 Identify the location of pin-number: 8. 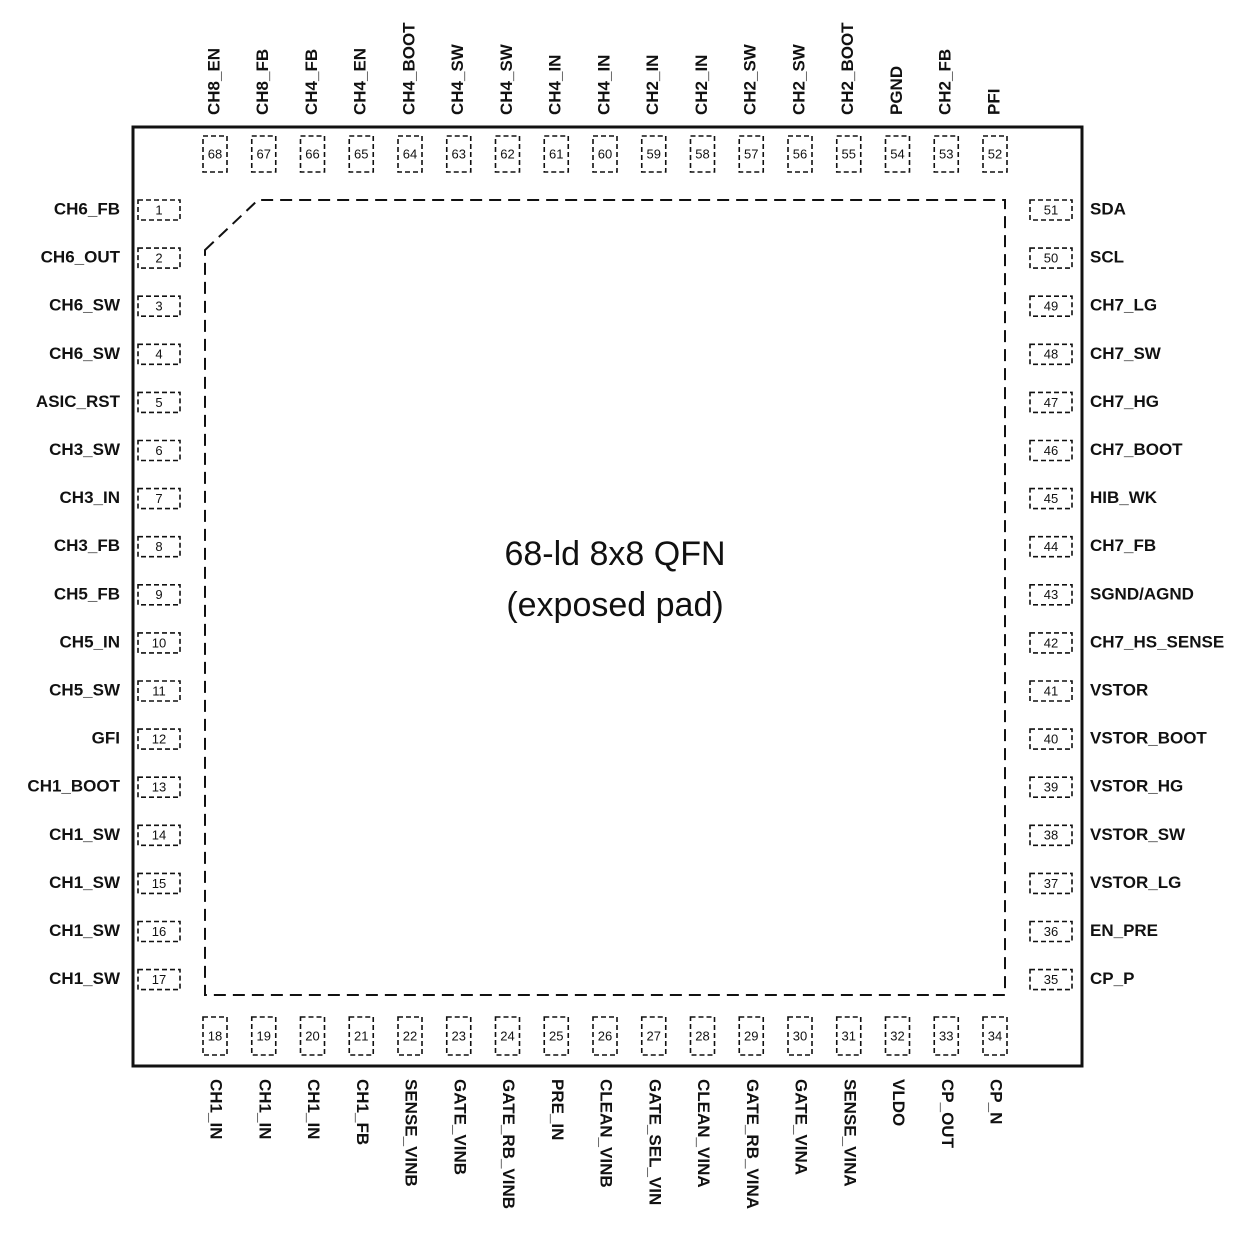
(158, 546).